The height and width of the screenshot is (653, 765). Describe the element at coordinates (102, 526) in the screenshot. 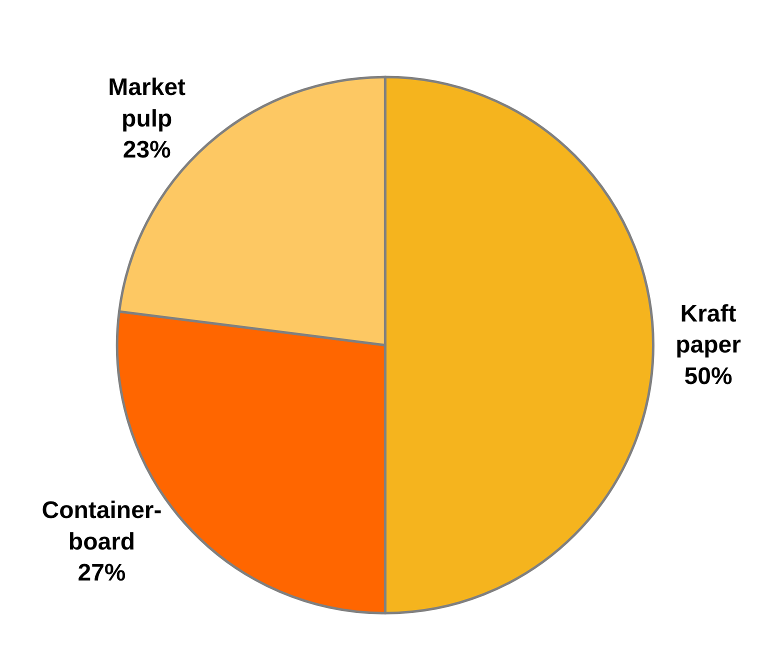

I see `slice-label: Container-board` at that location.